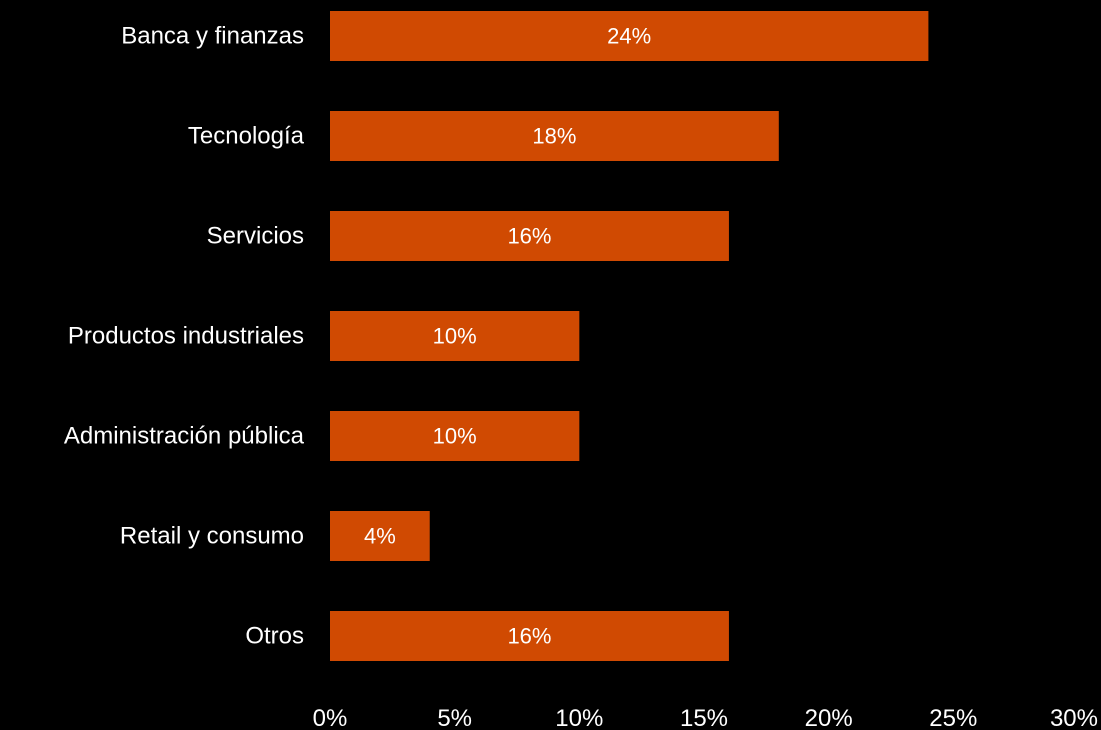  I want to click on x-tick-label-2: 5%, so click(454, 717).